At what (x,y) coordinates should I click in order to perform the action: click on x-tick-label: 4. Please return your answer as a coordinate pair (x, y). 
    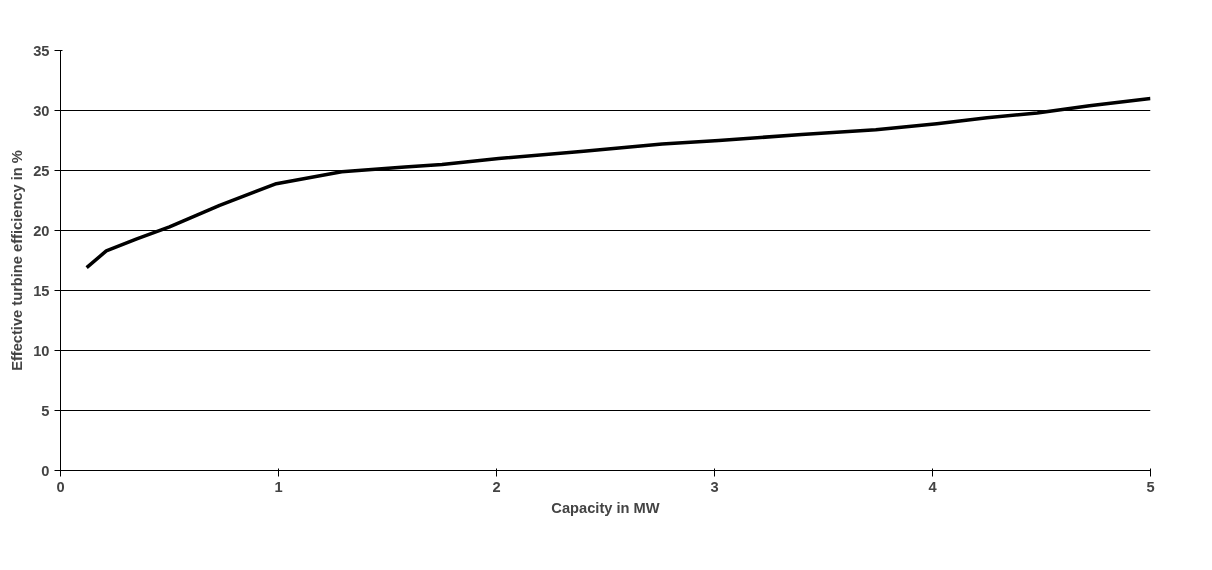
    Looking at the image, I should click on (933, 486).